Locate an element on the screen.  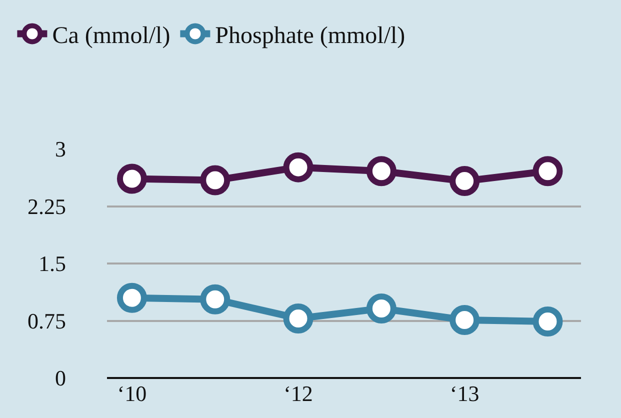
x-tick-label: ‘10 is located at coordinates (132, 393).